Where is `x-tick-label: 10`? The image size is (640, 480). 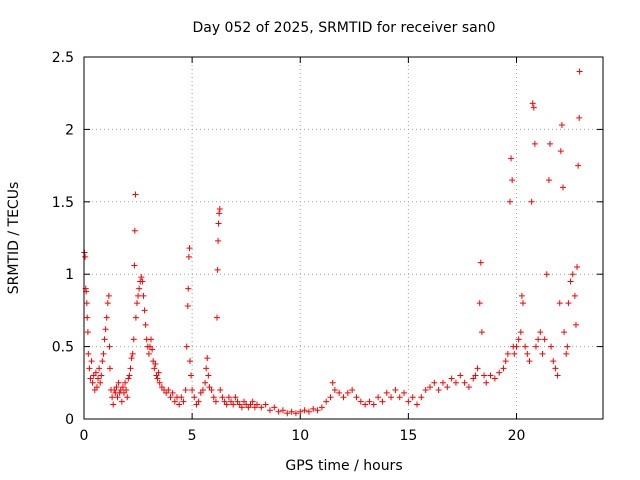 x-tick-label: 10 is located at coordinates (300, 436).